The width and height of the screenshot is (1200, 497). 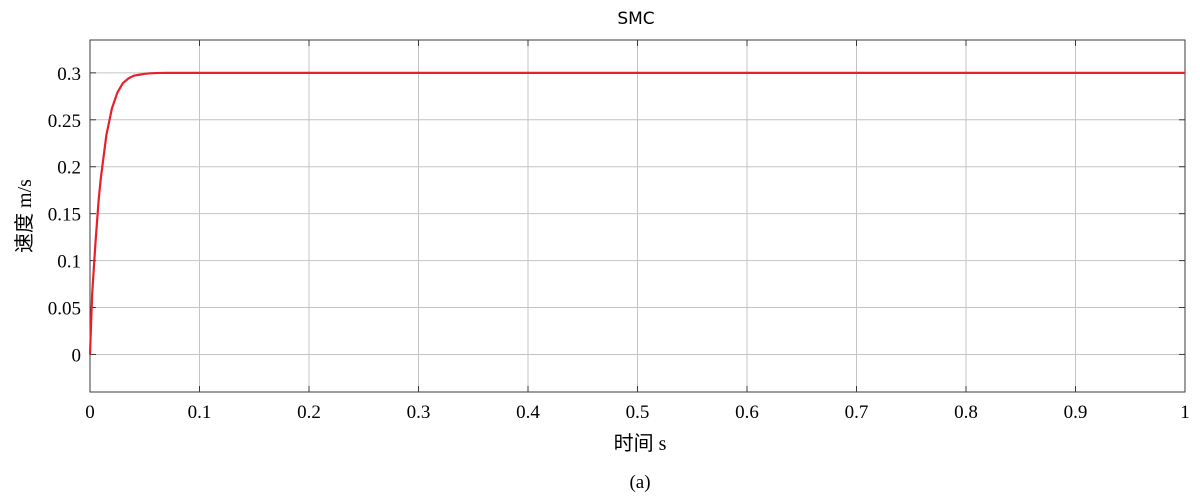 What do you see at coordinates (747, 412) in the screenshot?
I see `x-tick-label: 0.6` at bounding box center [747, 412].